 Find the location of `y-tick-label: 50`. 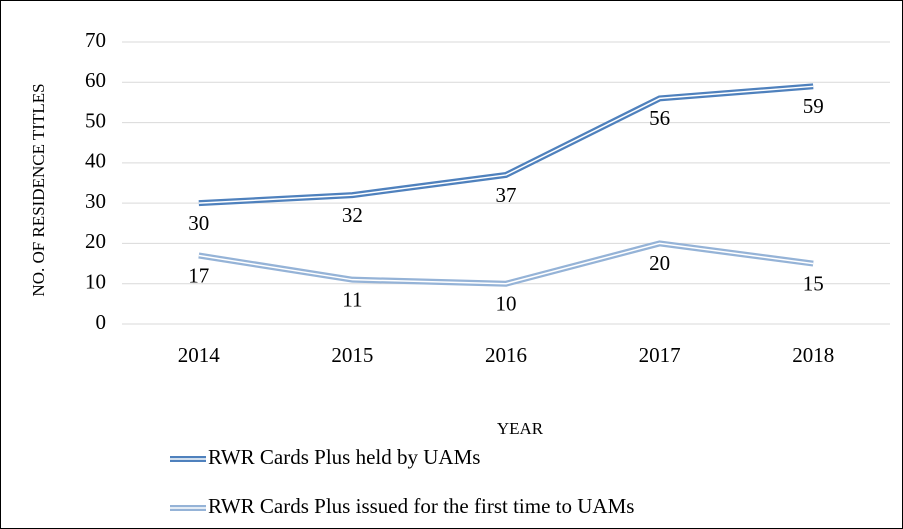

y-tick-label: 50 is located at coordinates (95, 120).